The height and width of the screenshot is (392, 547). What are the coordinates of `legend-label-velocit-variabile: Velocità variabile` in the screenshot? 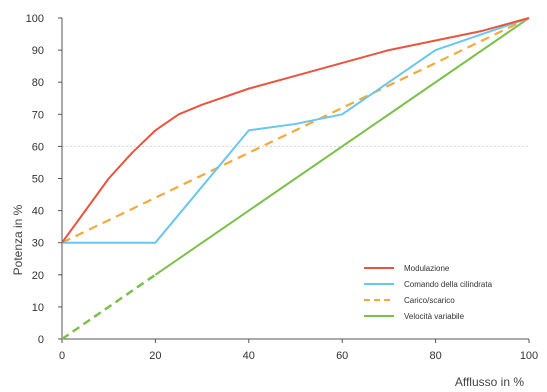 It's located at (434, 316).